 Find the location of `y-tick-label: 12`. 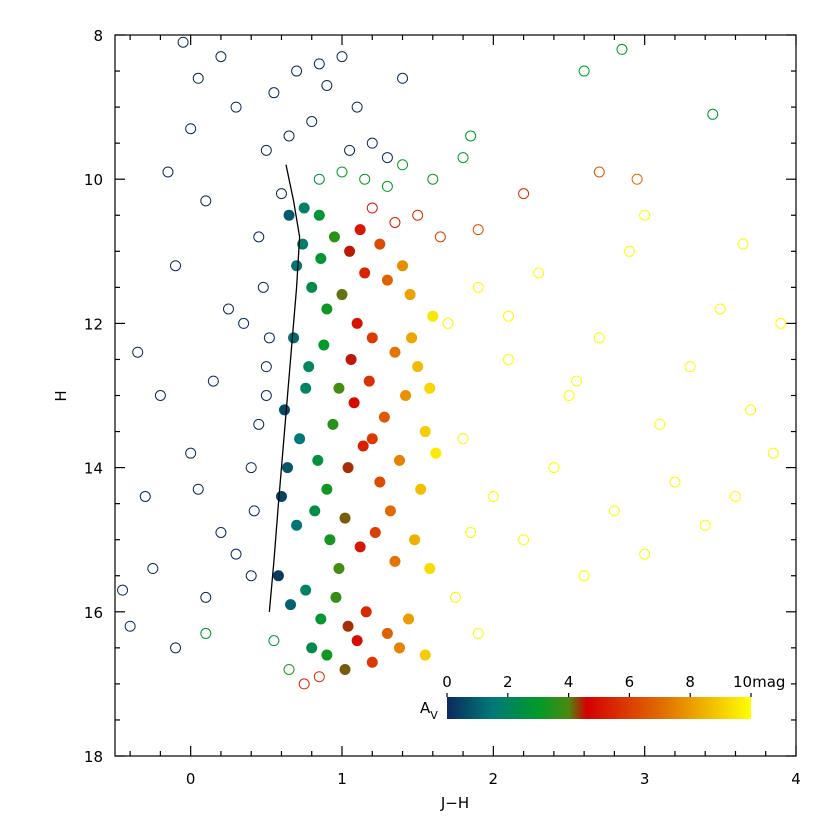

y-tick-label: 12 is located at coordinates (93, 324).